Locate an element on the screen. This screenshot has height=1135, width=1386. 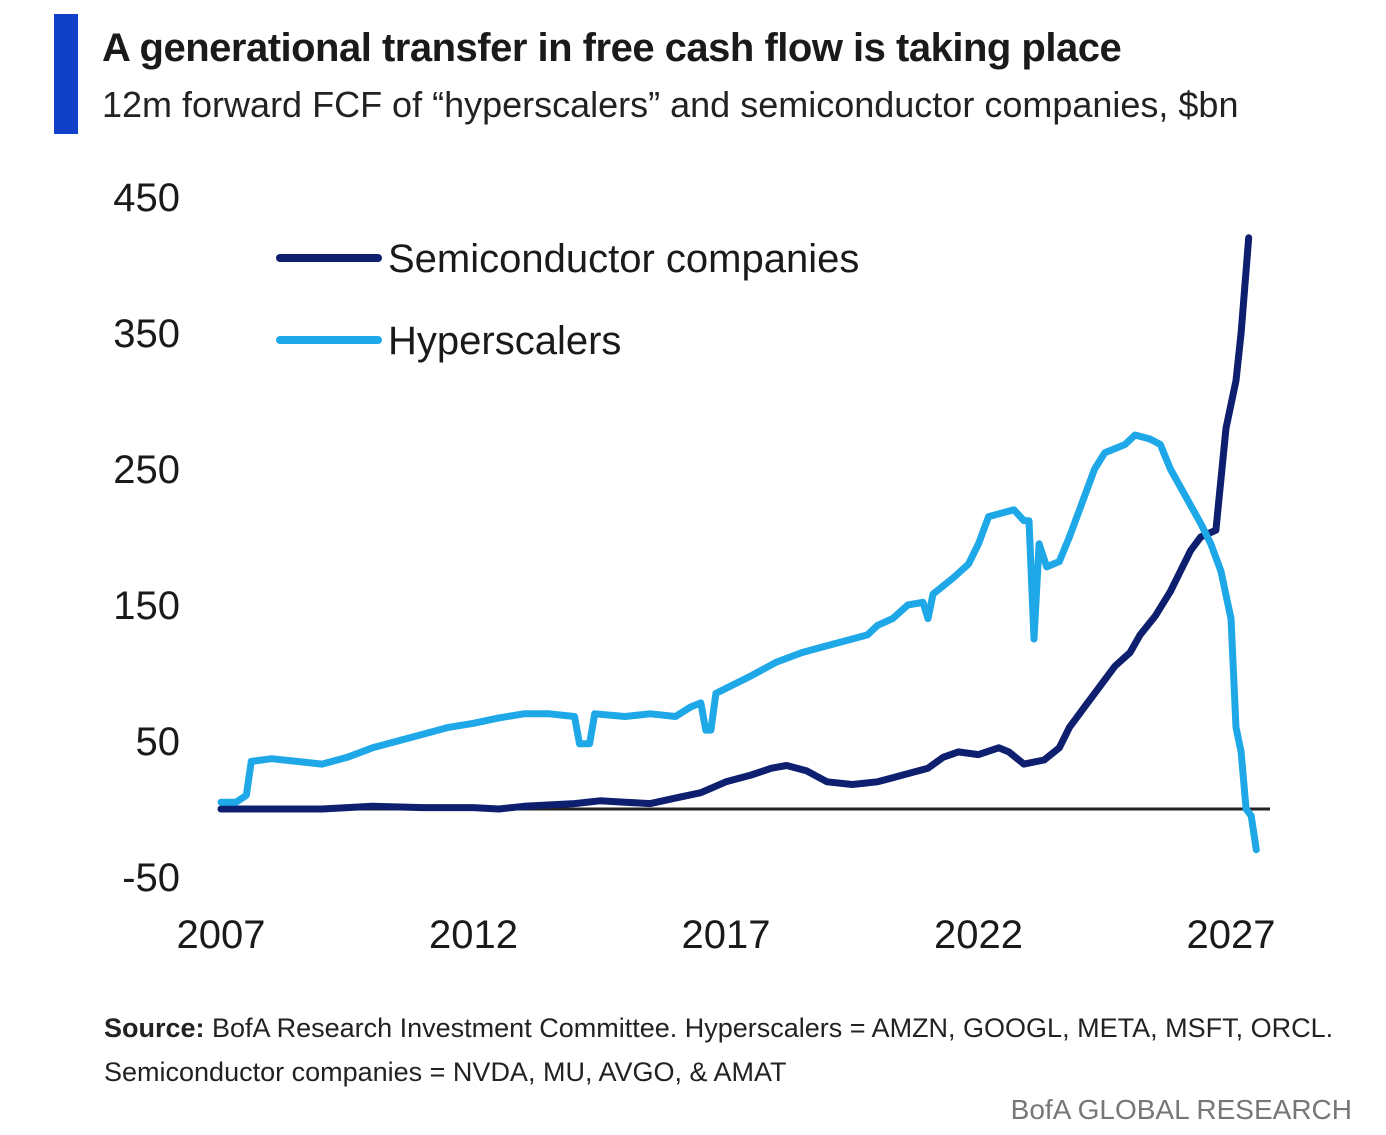
y-tick-label: -50 is located at coordinates (151, 878).